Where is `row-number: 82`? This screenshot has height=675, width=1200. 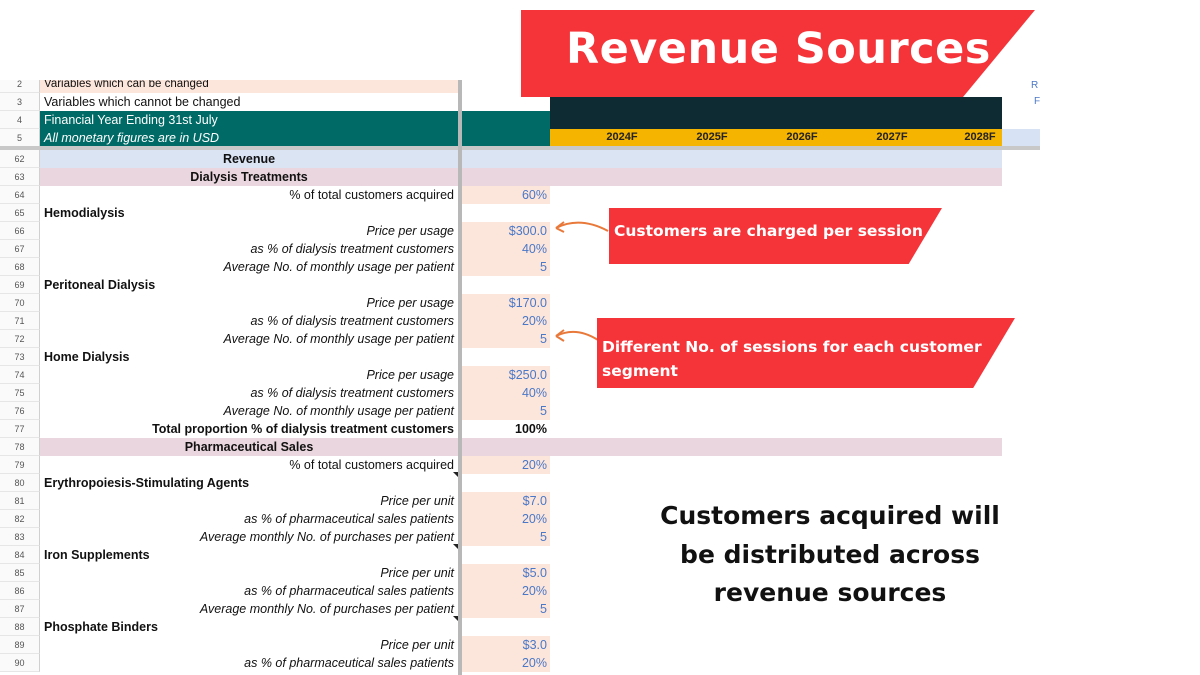
row-number: 82 is located at coordinates (20, 519).